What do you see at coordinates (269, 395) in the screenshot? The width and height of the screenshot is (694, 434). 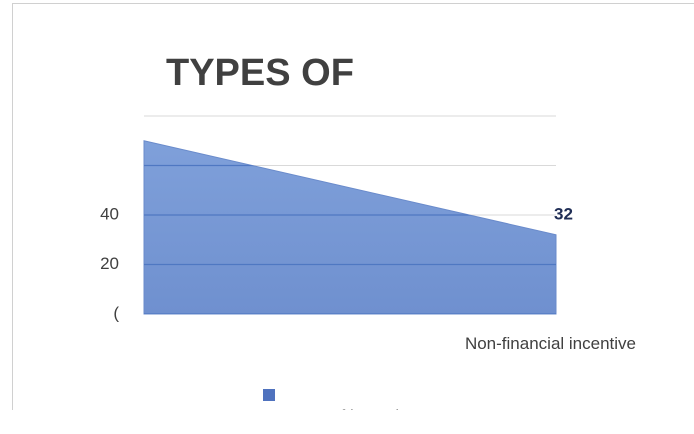 I see `legend-swatch` at bounding box center [269, 395].